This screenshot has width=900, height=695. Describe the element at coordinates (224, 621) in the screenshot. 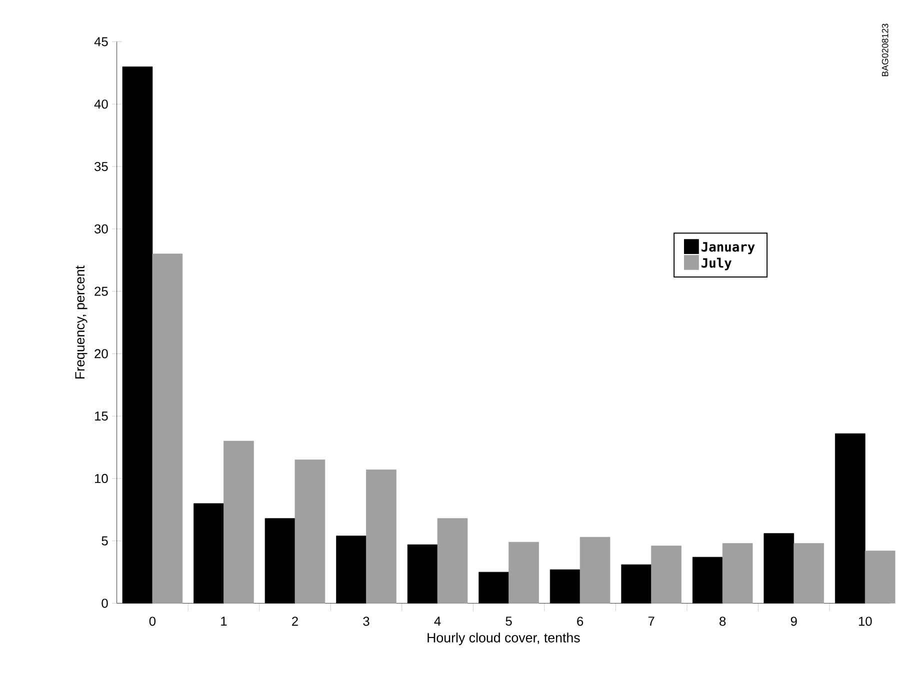

I see `x-tick-label: 1` at that location.